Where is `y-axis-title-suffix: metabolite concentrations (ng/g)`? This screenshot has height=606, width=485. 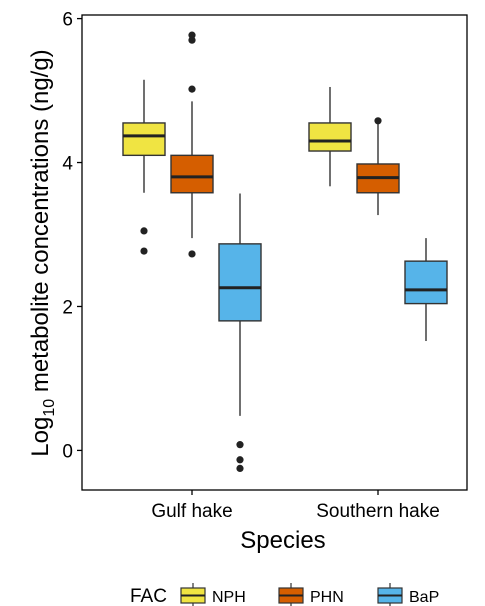
y-axis-title-suffix: metabolite concentrations (ng/g) is located at coordinates (40, 224).